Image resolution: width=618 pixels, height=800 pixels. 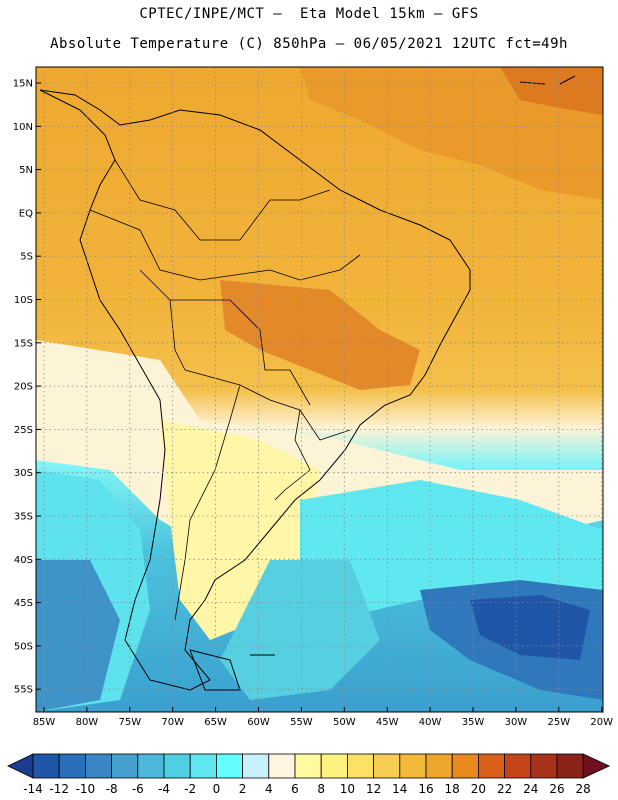 What do you see at coordinates (23, 300) in the screenshot?
I see `lat-tick-label: 10S` at bounding box center [23, 300].